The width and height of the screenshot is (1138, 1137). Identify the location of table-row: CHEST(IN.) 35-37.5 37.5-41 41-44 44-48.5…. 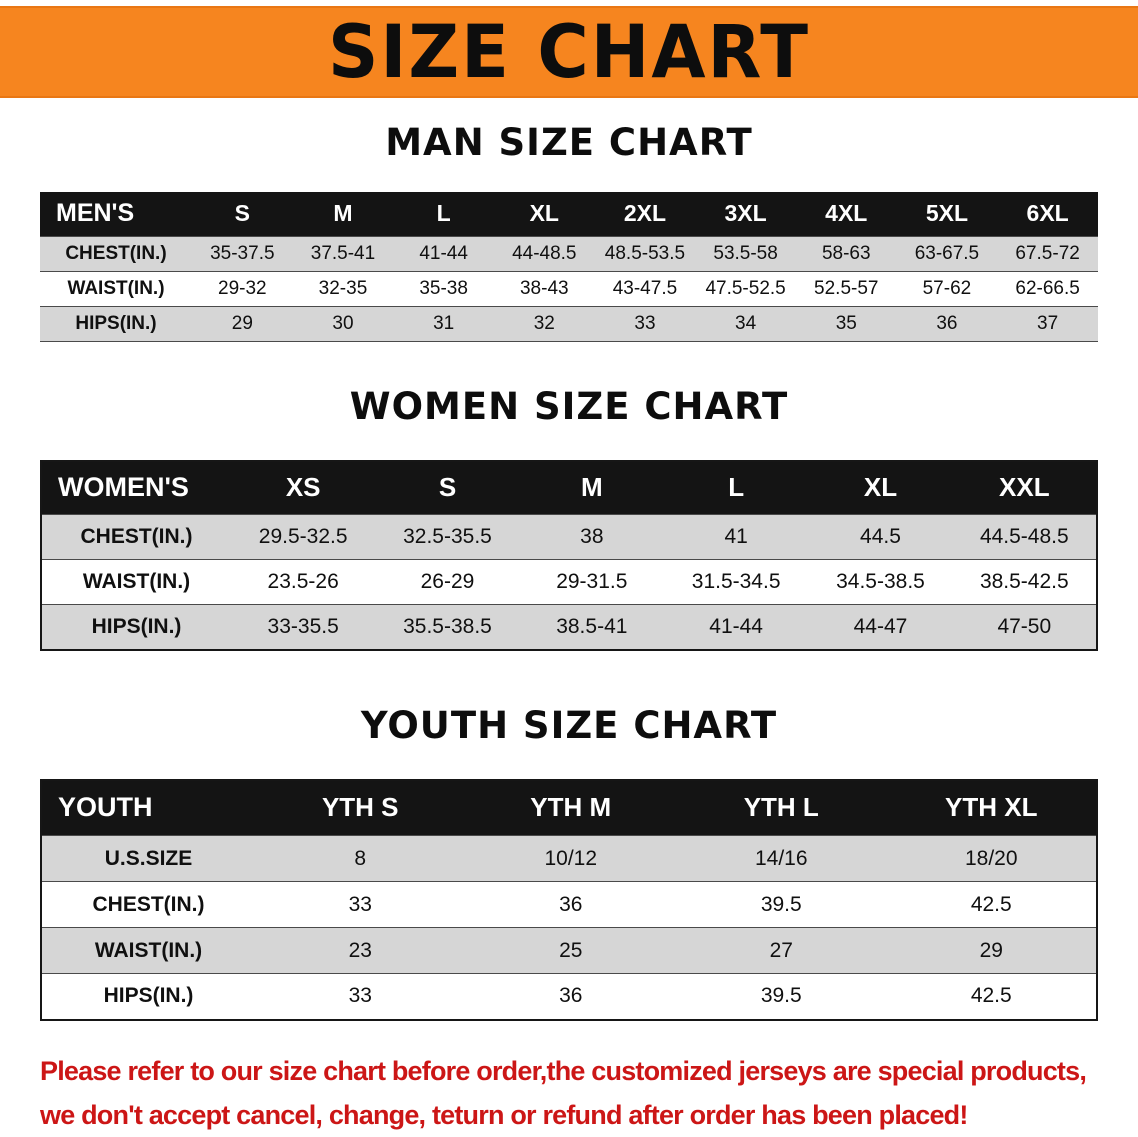
(569, 253).